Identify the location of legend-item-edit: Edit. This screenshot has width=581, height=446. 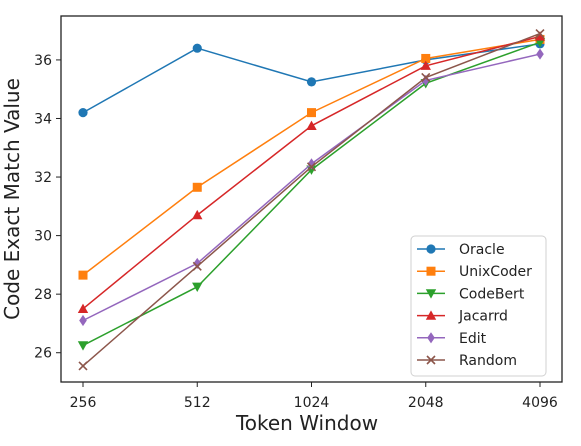
(452, 339).